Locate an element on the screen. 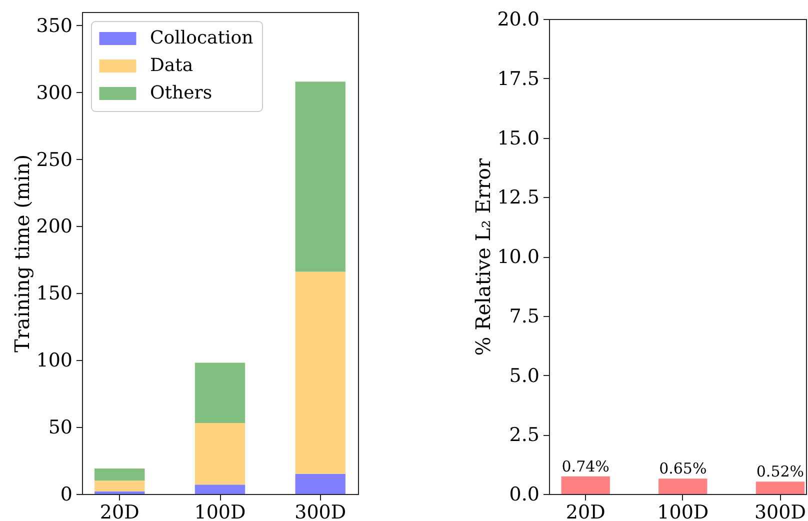  y-tick-label: 300 is located at coordinates (54, 93).